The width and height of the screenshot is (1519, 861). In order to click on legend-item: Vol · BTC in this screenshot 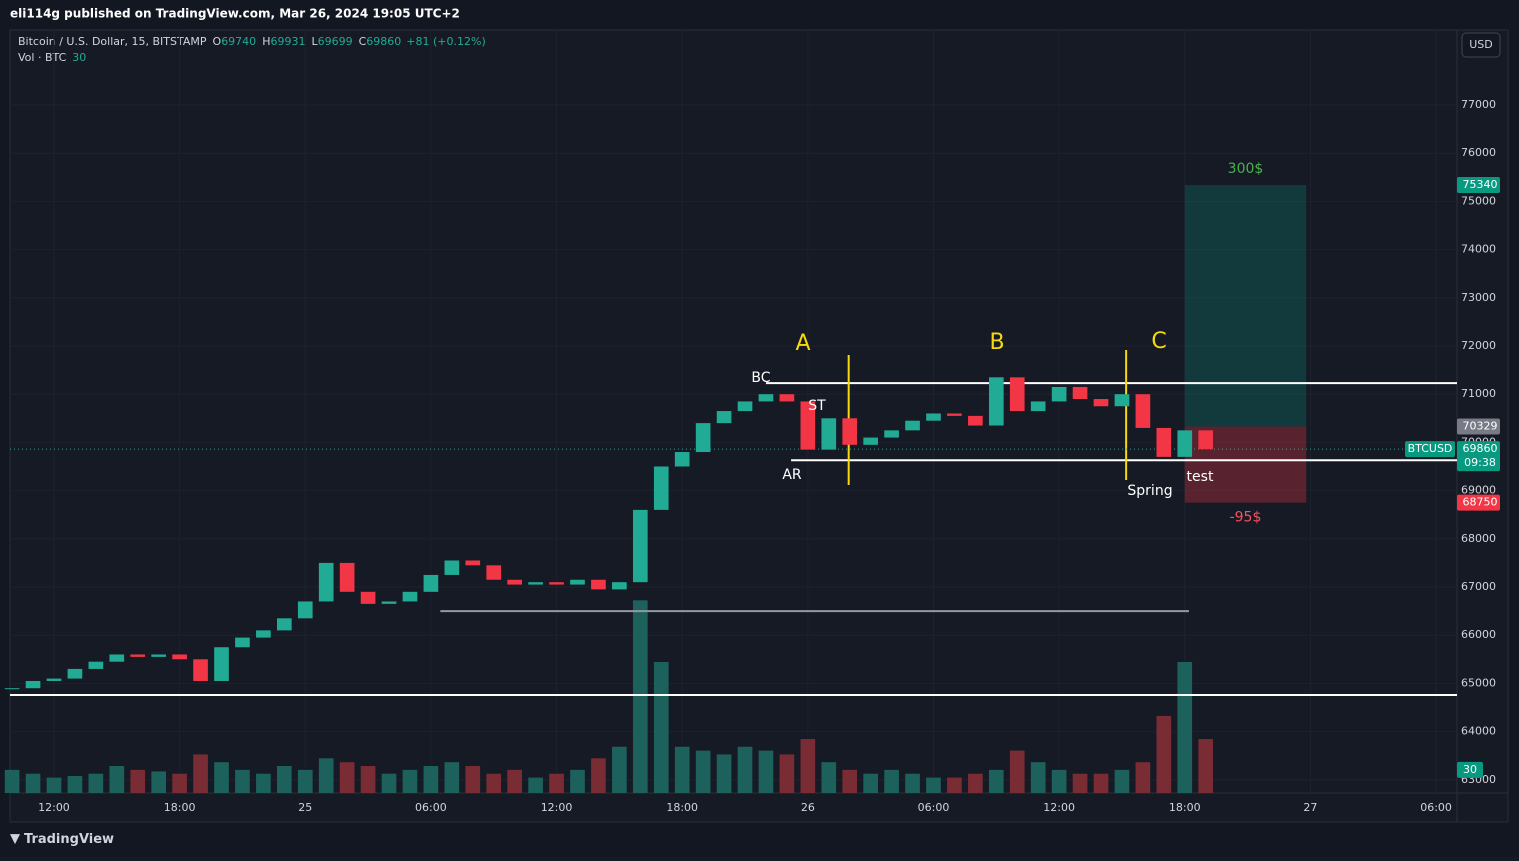, I will do `click(42, 57)`.